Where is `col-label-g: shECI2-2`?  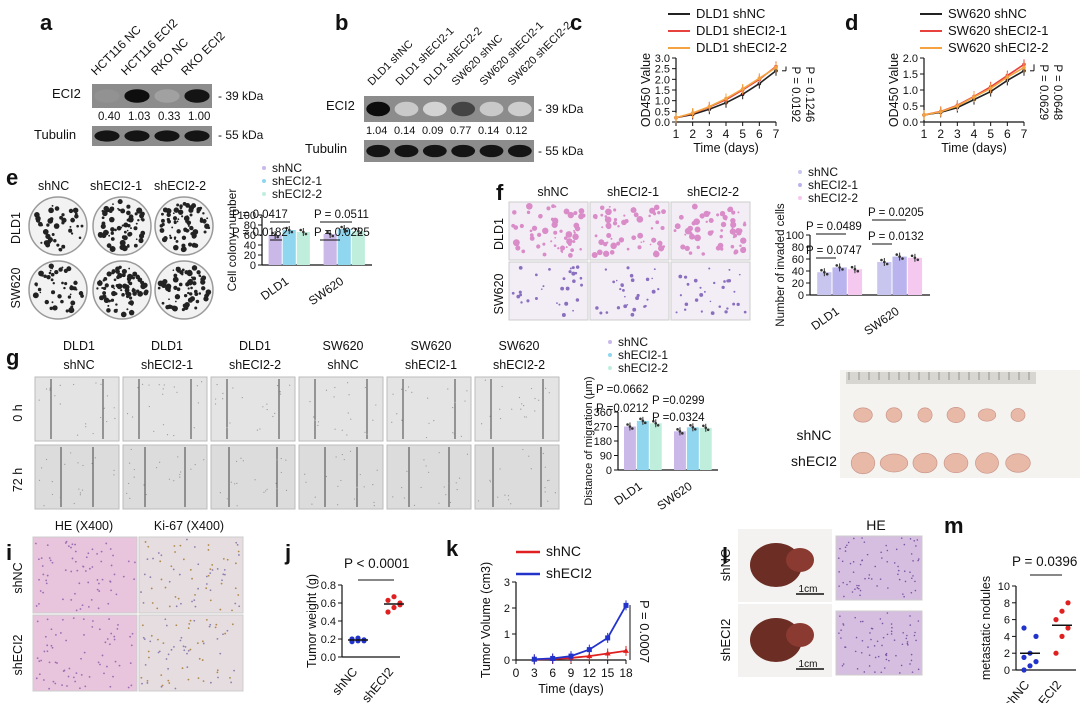
col-label-g: shECI2-2 is located at coordinates (519, 365).